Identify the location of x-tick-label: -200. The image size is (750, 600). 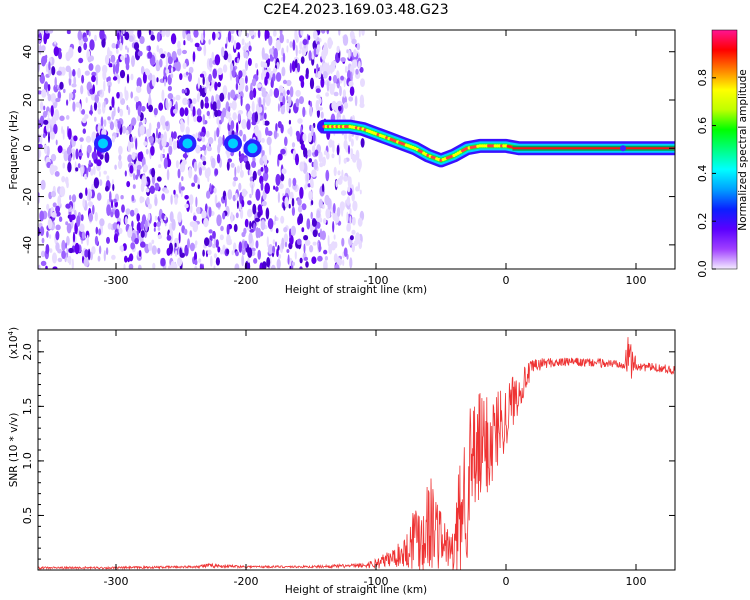
(246, 280).